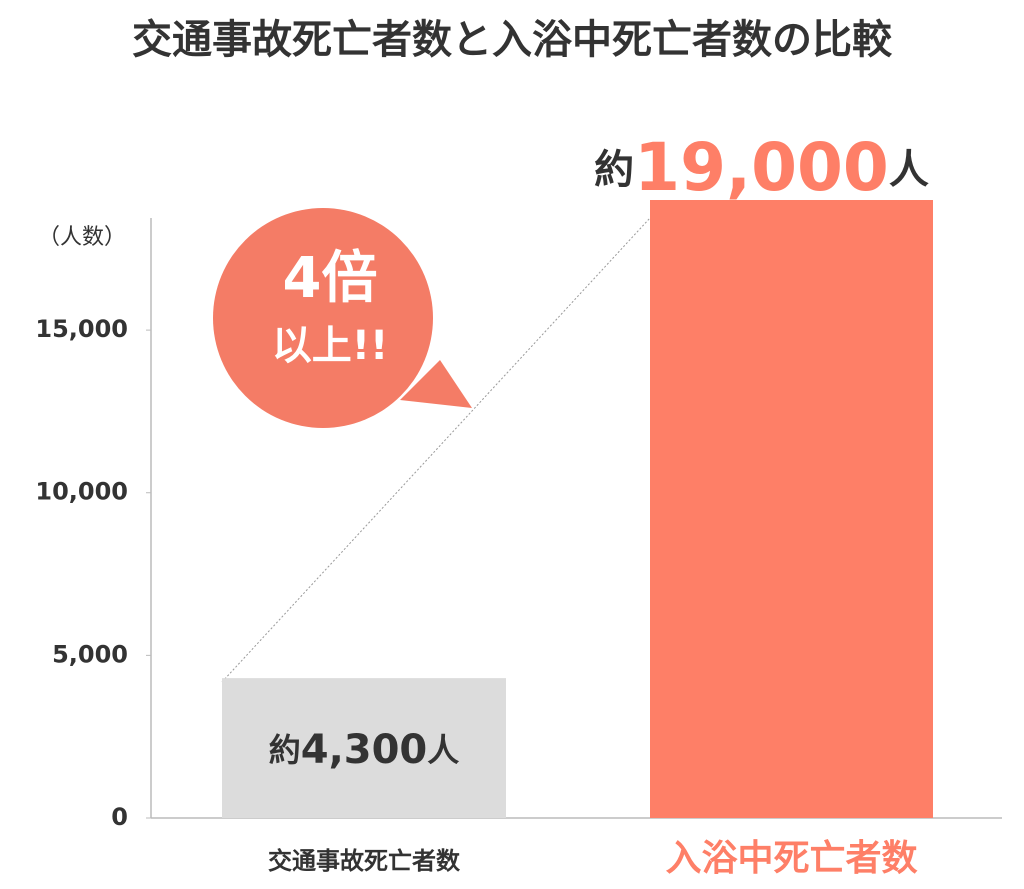  What do you see at coordinates (90, 654) in the screenshot?
I see `y-tick-label: 5,000` at bounding box center [90, 654].